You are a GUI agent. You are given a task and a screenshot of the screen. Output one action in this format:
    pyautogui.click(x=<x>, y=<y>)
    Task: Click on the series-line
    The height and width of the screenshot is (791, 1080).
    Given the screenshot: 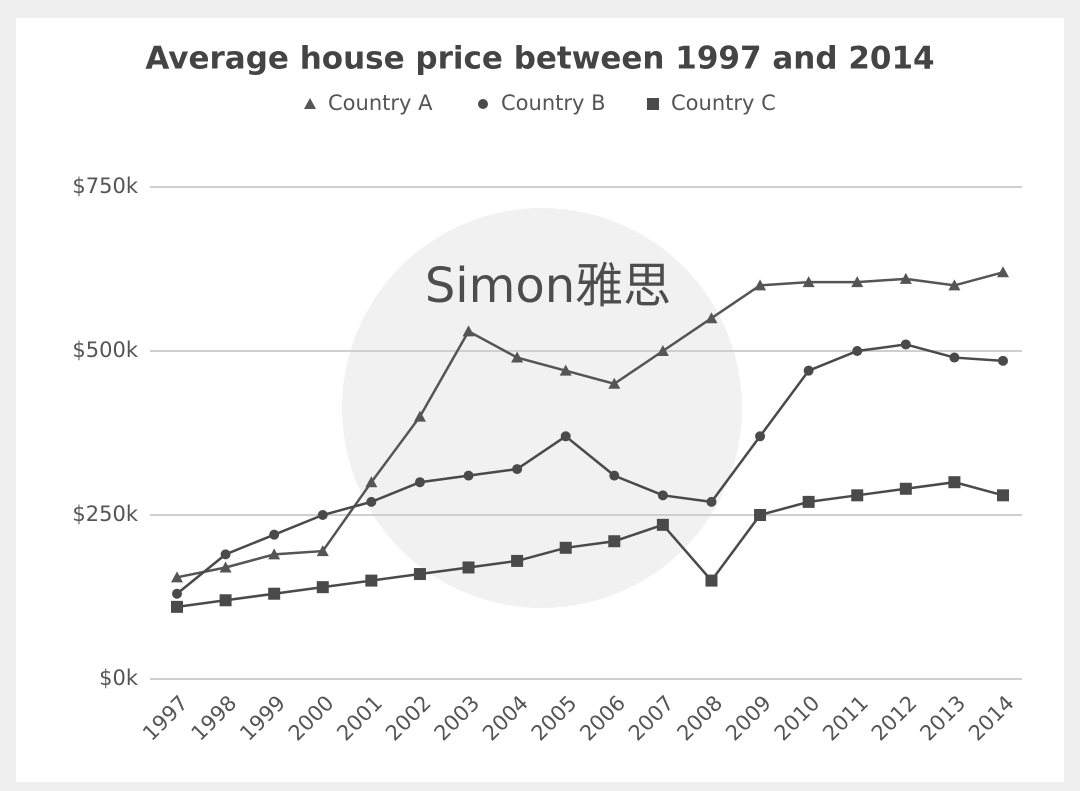 What is the action you would take?
    pyautogui.click(x=590, y=544)
    